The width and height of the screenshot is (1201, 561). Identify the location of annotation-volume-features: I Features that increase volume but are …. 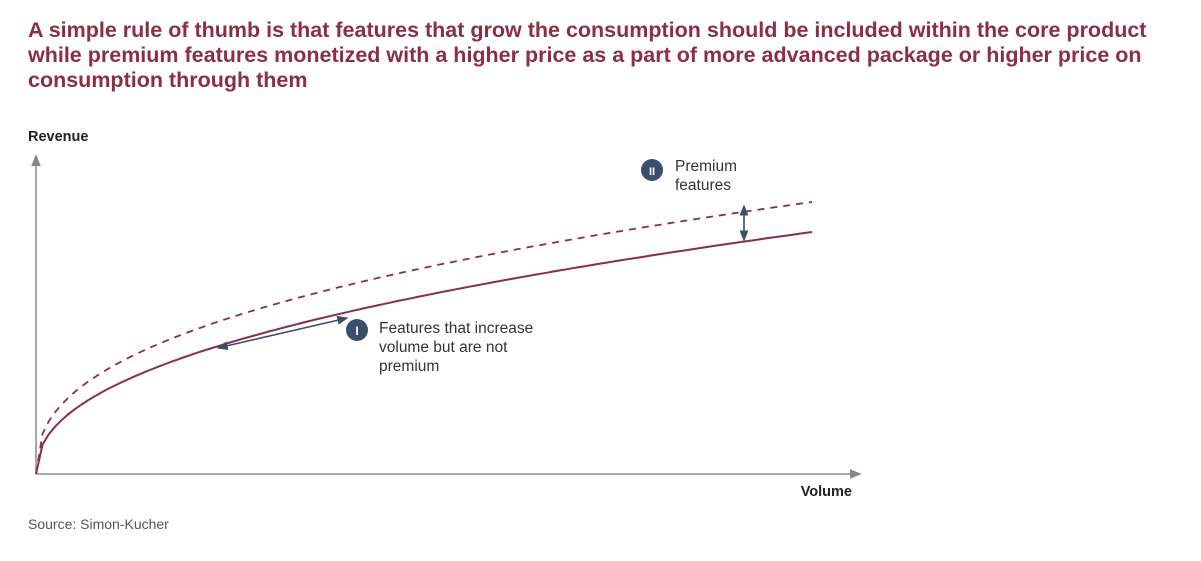
(439, 347).